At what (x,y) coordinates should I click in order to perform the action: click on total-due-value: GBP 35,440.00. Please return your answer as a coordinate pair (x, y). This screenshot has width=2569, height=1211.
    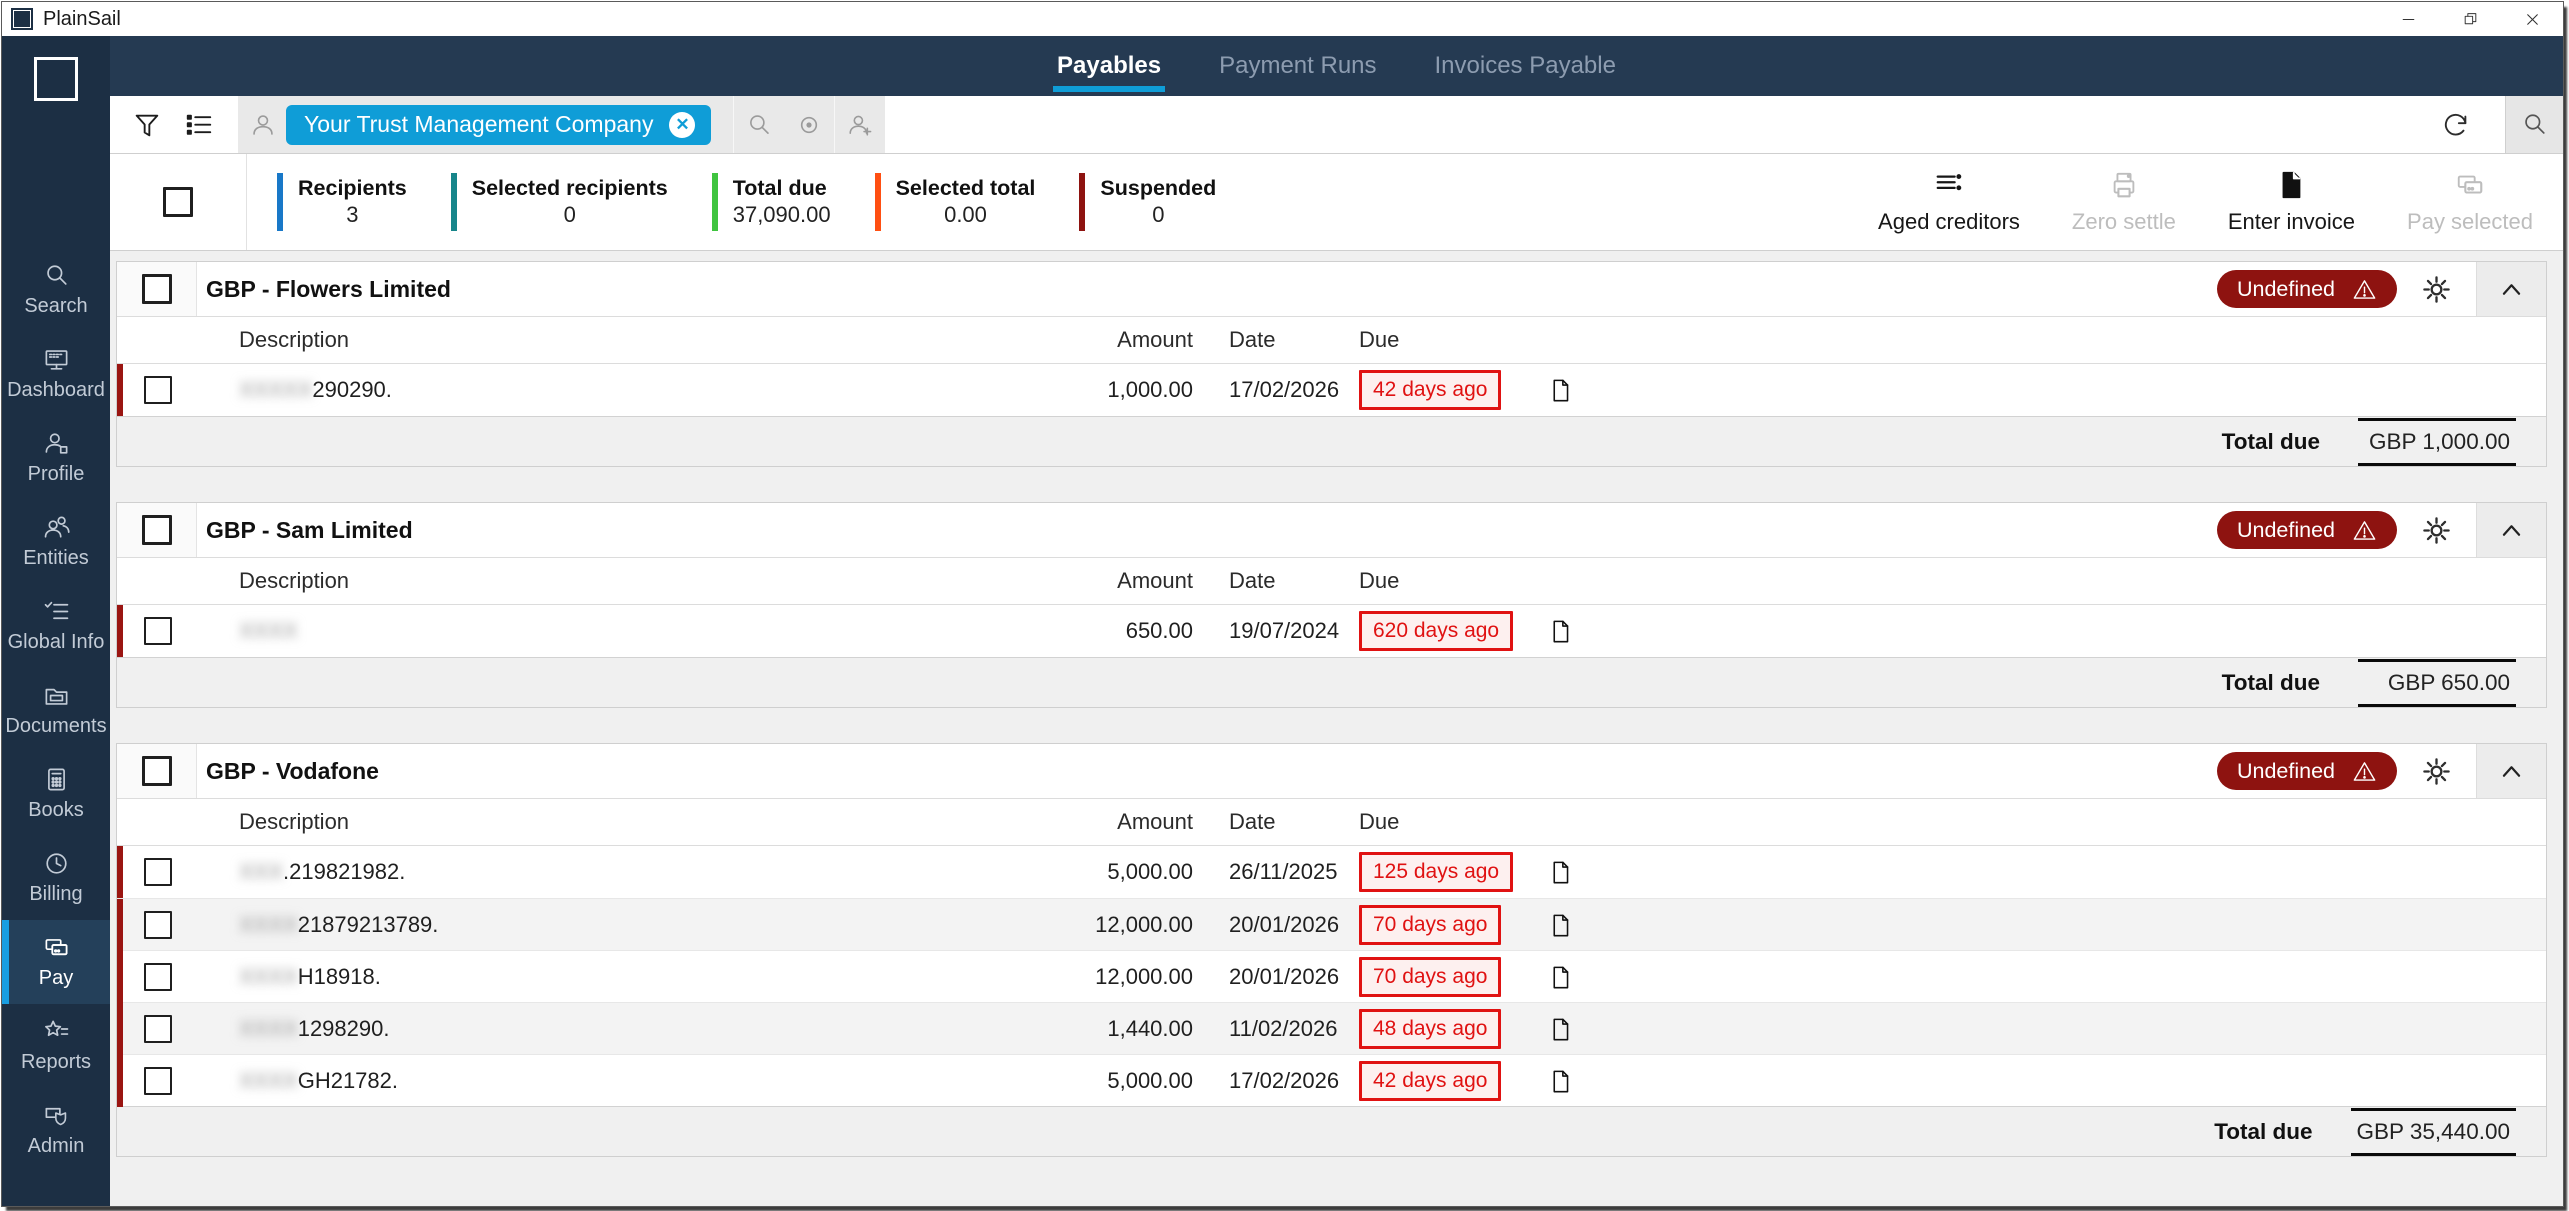
    Looking at the image, I should click on (2433, 1131).